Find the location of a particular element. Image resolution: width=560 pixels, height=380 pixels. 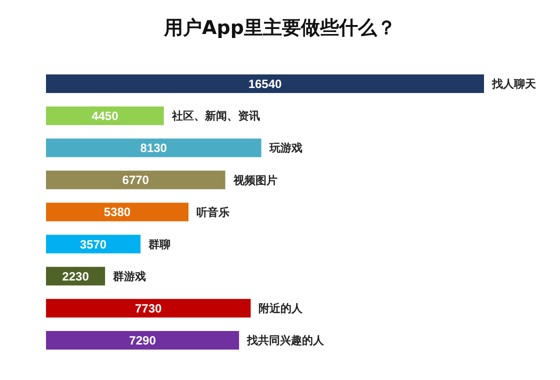

data-label: 7290 is located at coordinates (142, 340).